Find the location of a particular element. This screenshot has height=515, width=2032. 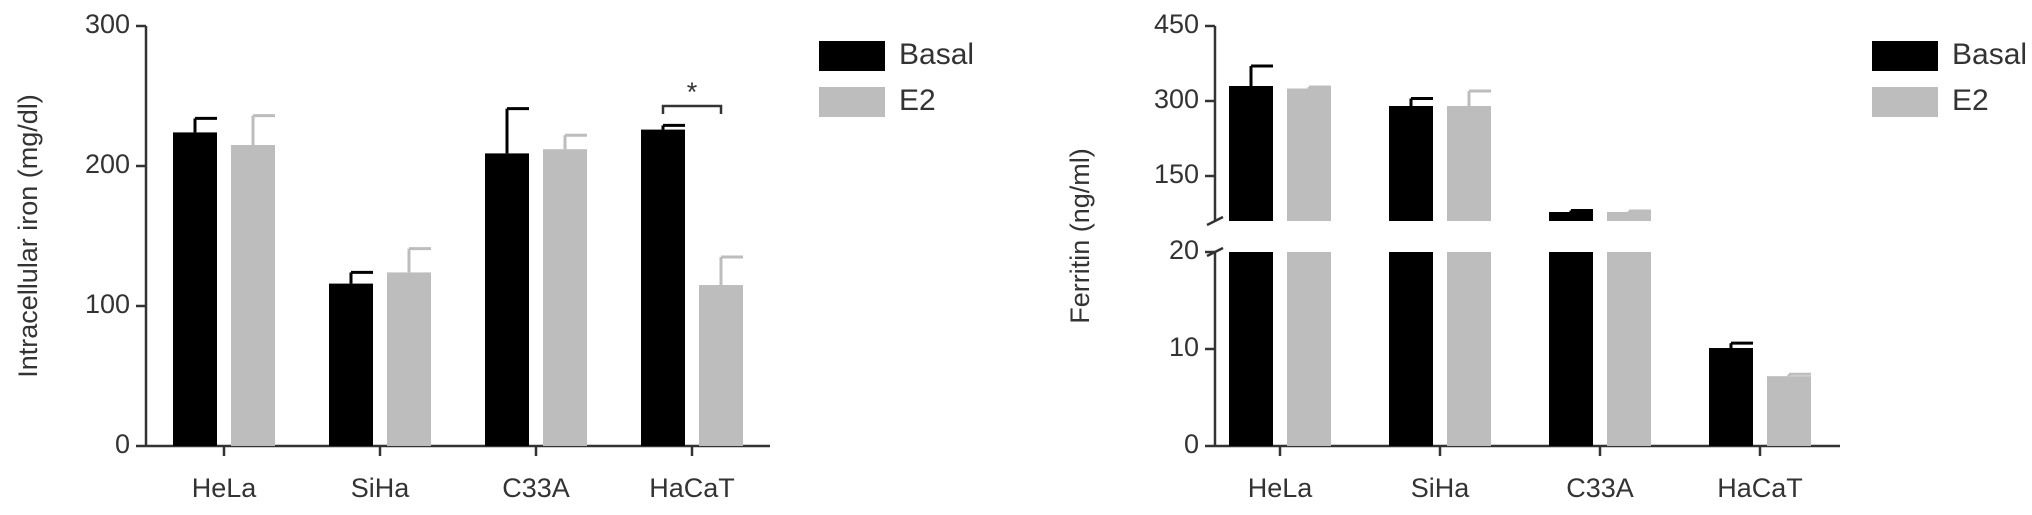

y-axis-label: Intracellular iron (mg/dl) is located at coordinates (28, 236).